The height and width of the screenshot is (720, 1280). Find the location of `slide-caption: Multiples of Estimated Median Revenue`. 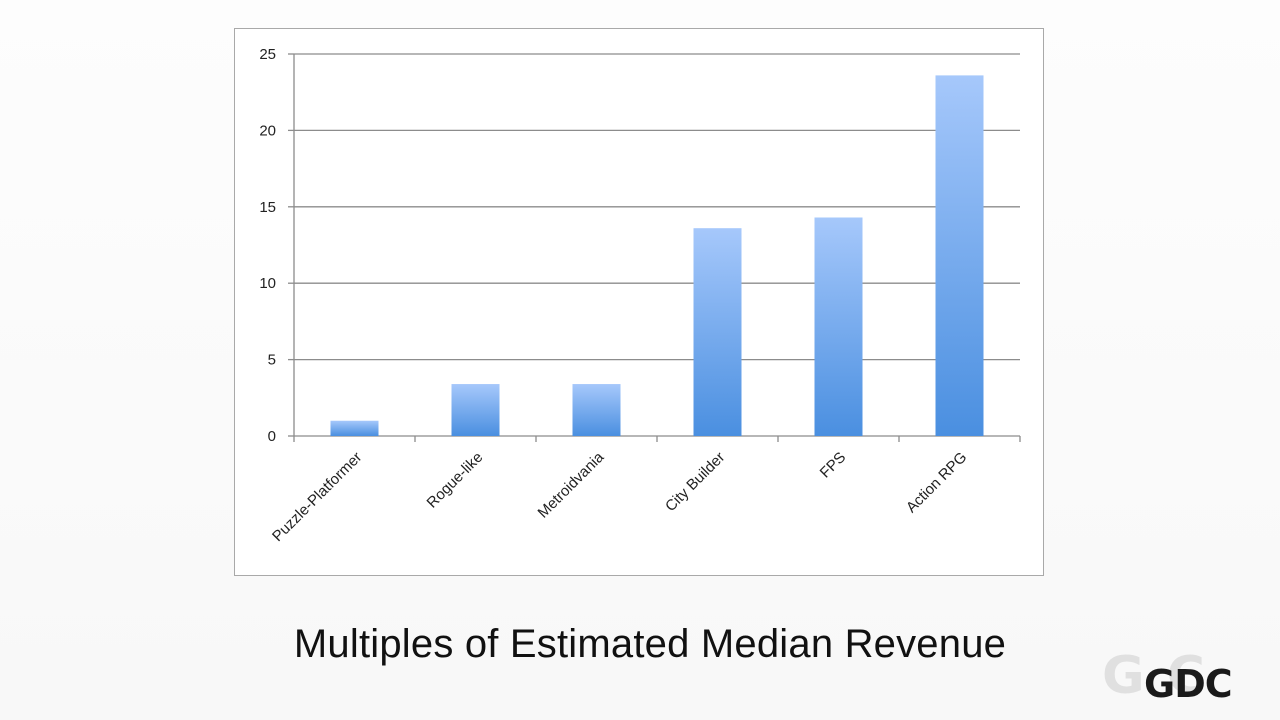

slide-caption: Multiples of Estimated Median Revenue is located at coordinates (650, 644).